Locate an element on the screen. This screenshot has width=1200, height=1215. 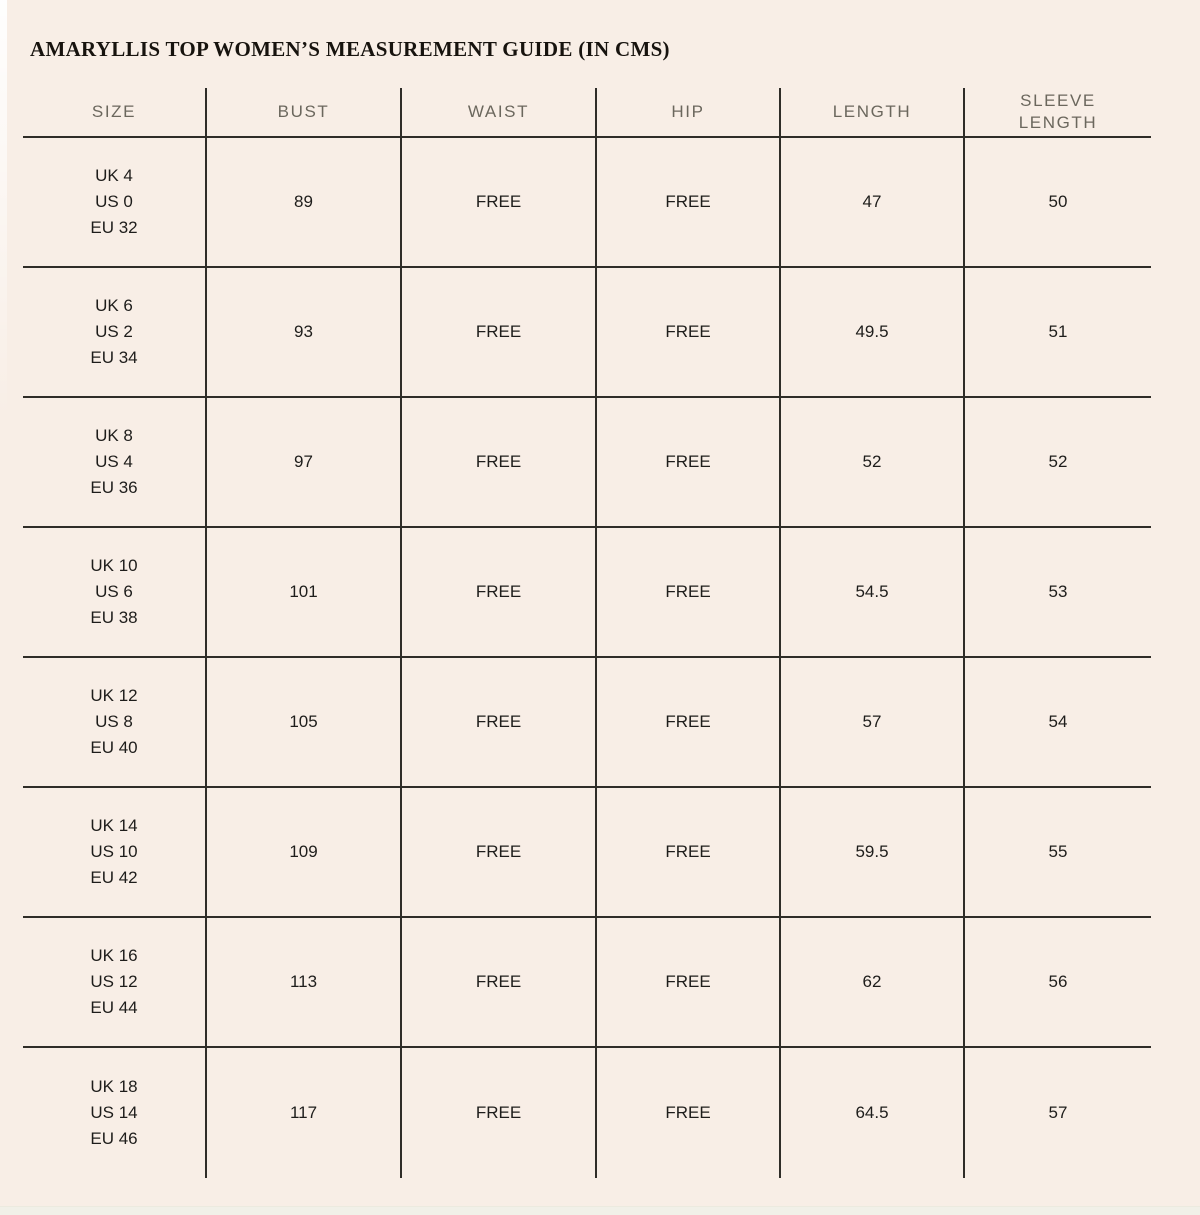
table-row: UK 18 US 14 EU 46 117 FREE FREE 64.5 57 is located at coordinates (587, 1113).